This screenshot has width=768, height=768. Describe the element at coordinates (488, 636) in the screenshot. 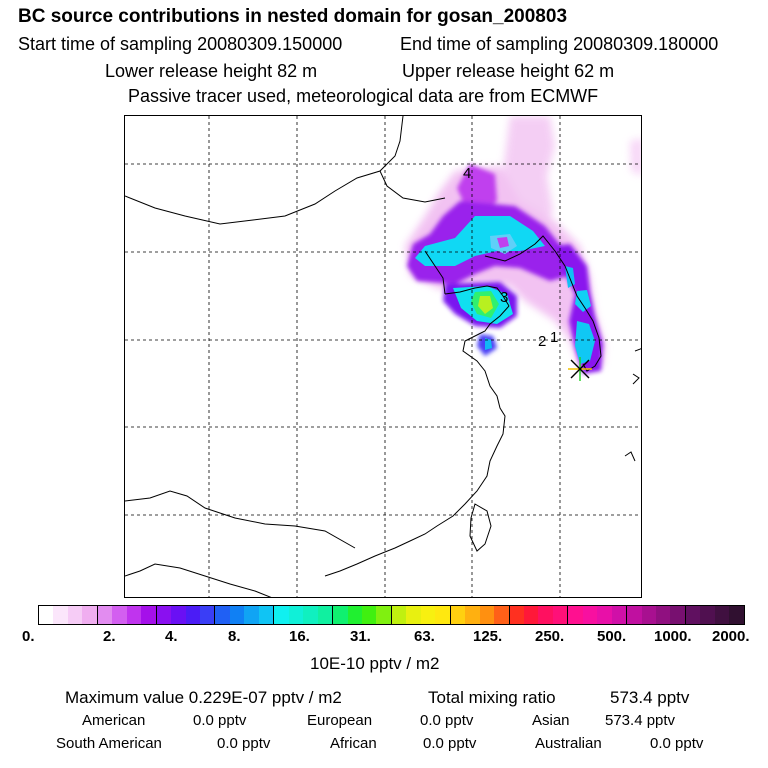

I see `colorbar-tick-label: 125.` at that location.